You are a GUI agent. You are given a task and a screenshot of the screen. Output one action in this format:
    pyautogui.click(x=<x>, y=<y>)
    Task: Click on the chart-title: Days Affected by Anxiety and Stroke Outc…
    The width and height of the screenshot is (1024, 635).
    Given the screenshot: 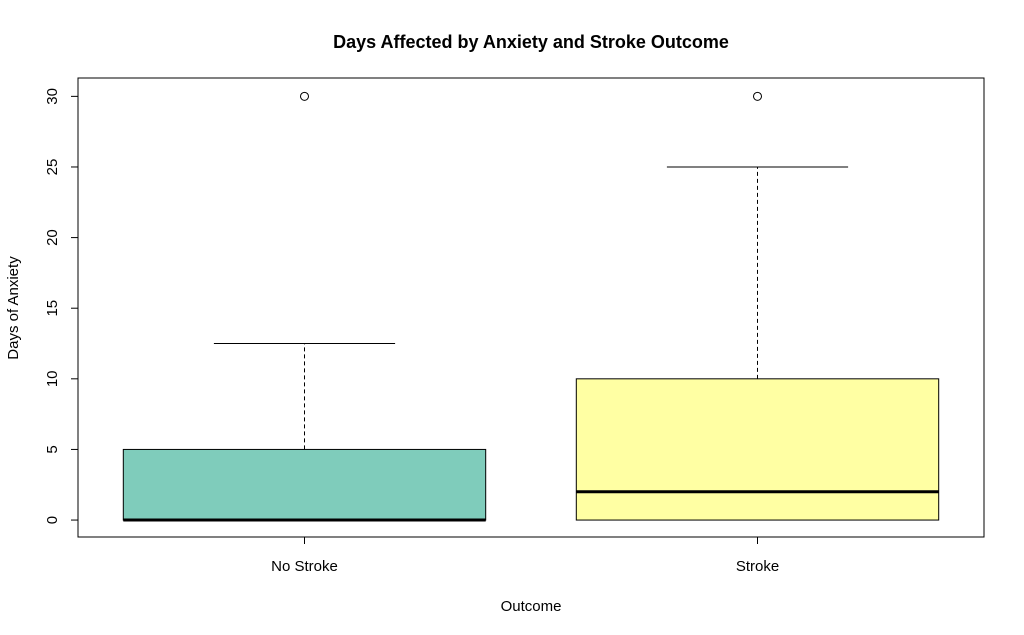 What is the action you would take?
    pyautogui.click(x=531, y=42)
    